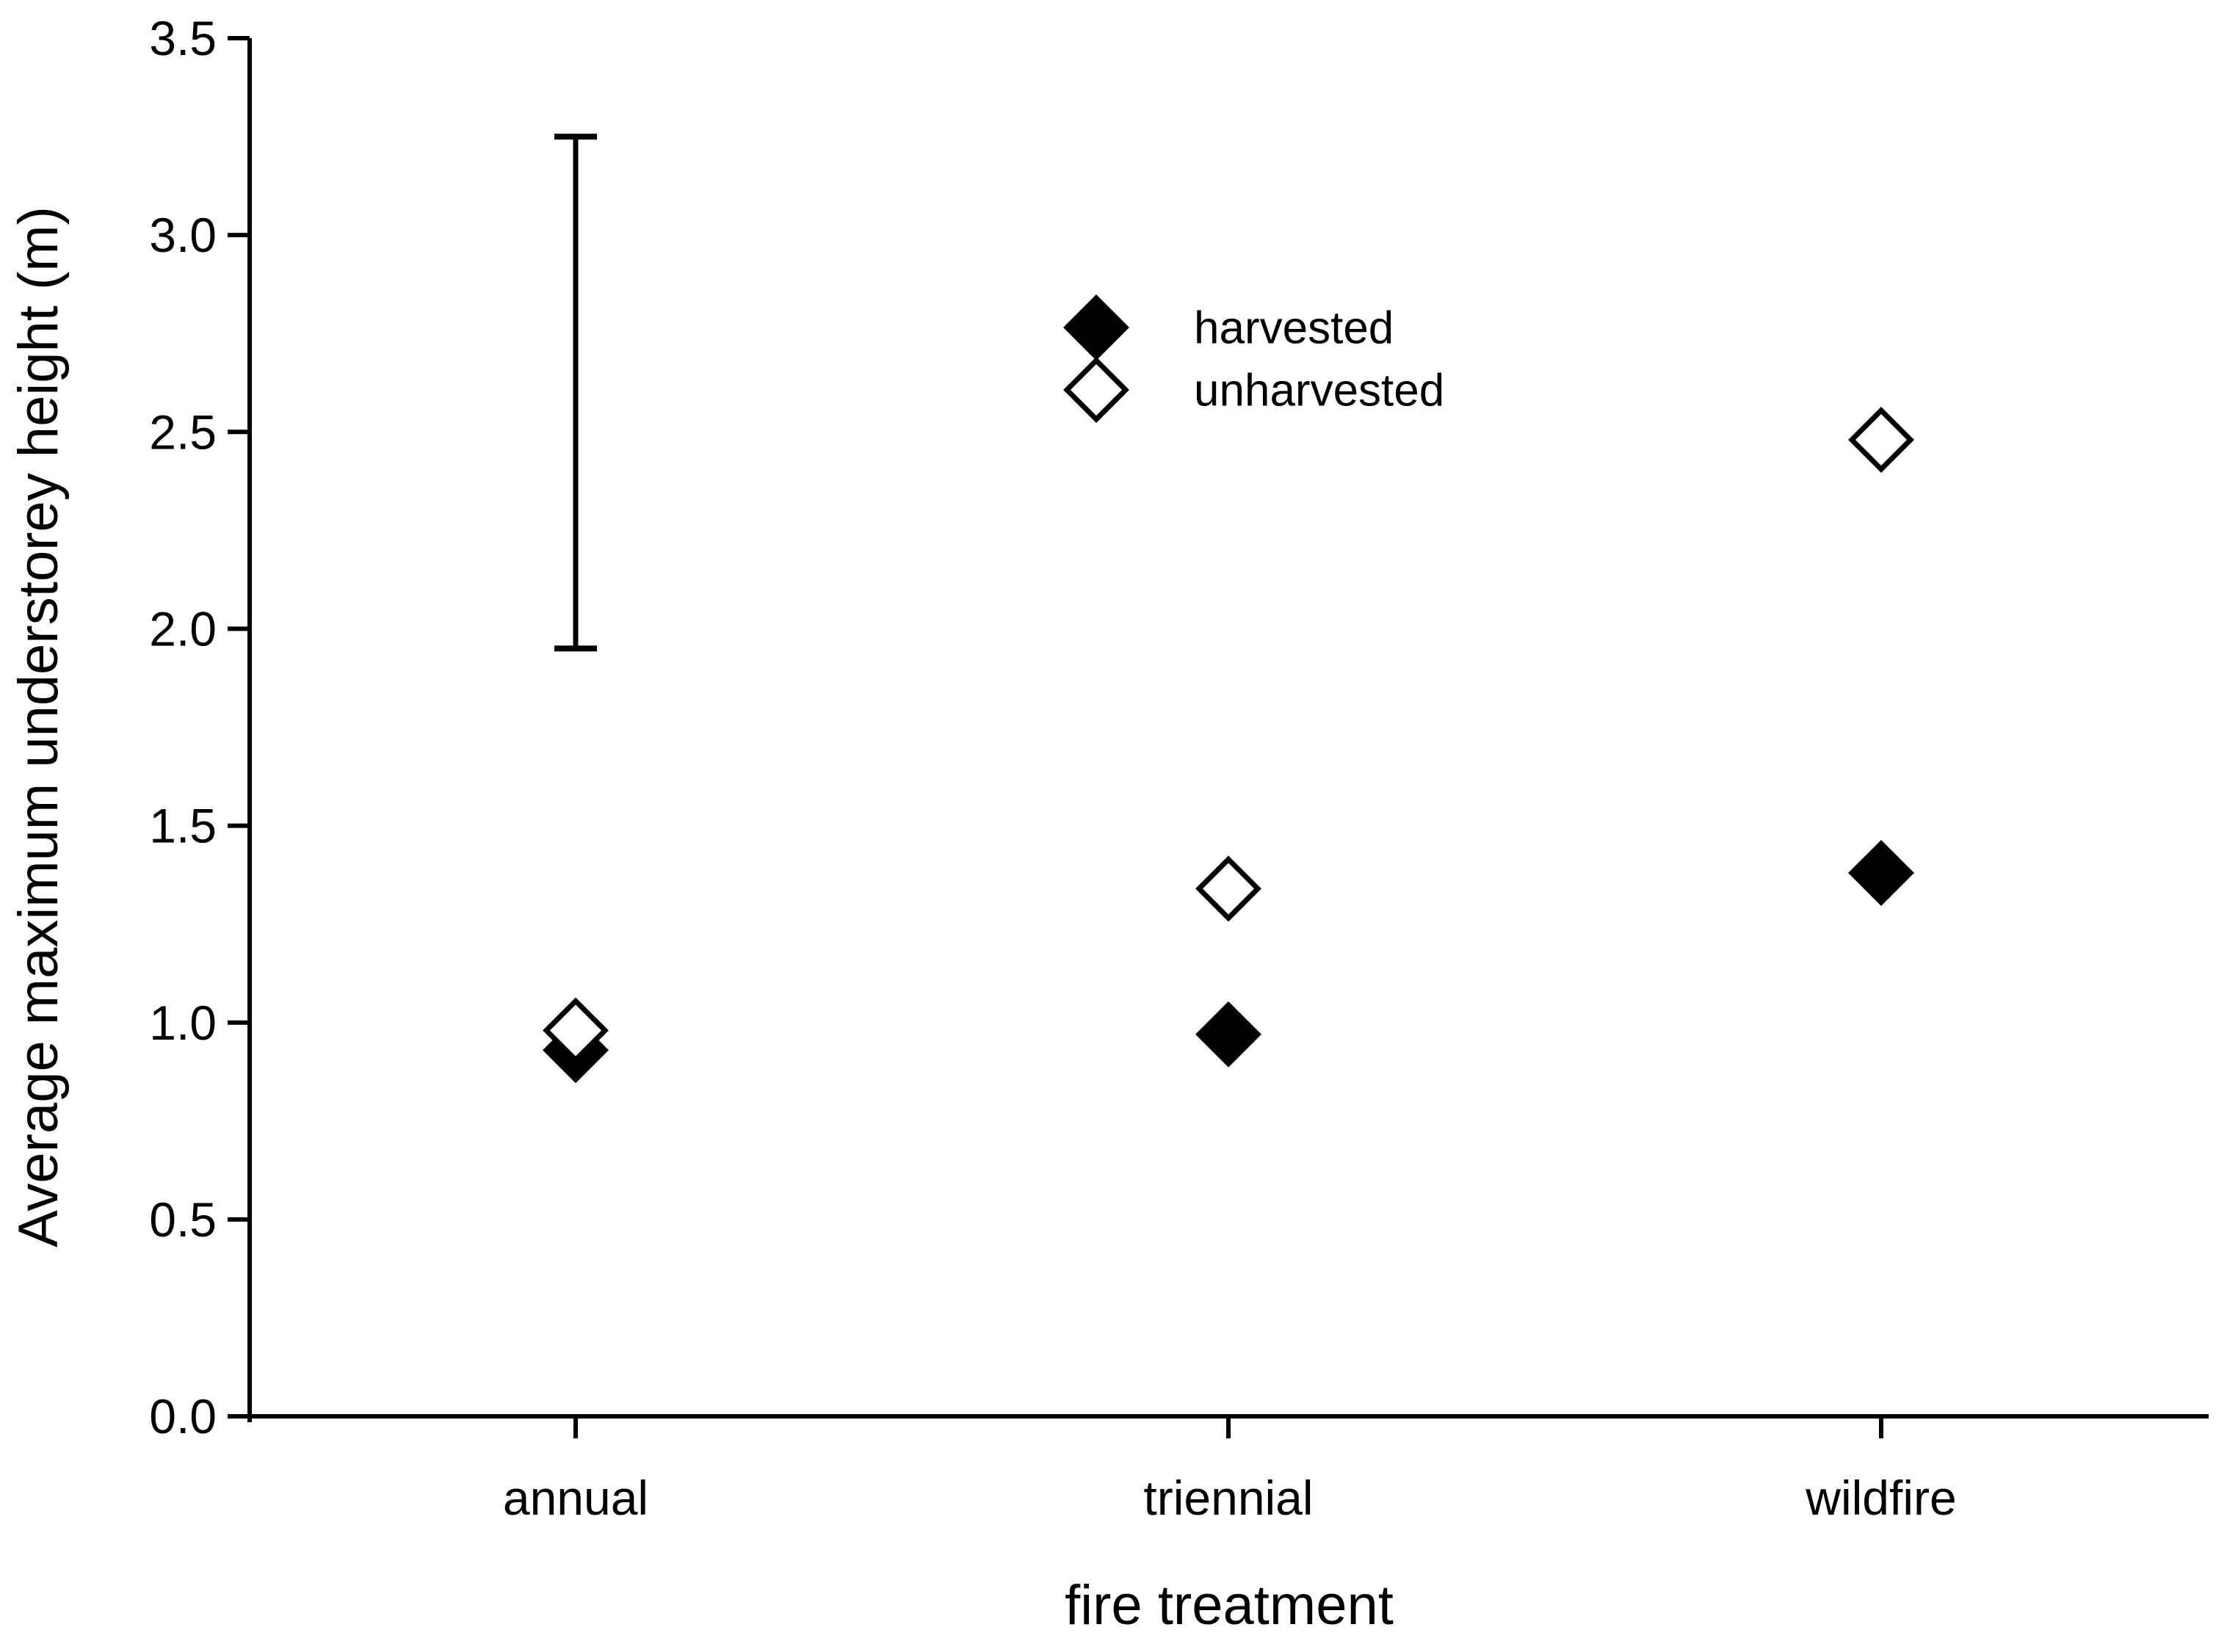  What do you see at coordinates (183, 235) in the screenshot?
I see `y-tick-label: 3.0` at bounding box center [183, 235].